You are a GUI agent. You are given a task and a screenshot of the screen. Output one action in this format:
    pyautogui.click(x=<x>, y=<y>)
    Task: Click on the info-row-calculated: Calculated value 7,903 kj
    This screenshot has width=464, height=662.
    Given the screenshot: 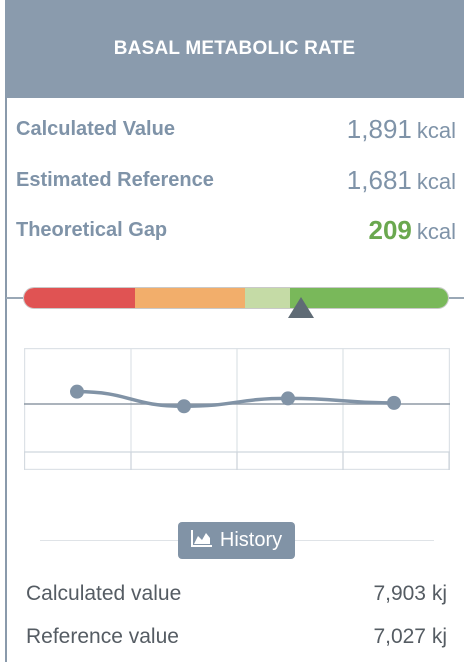 What is the action you would take?
    pyautogui.click(x=236, y=594)
    